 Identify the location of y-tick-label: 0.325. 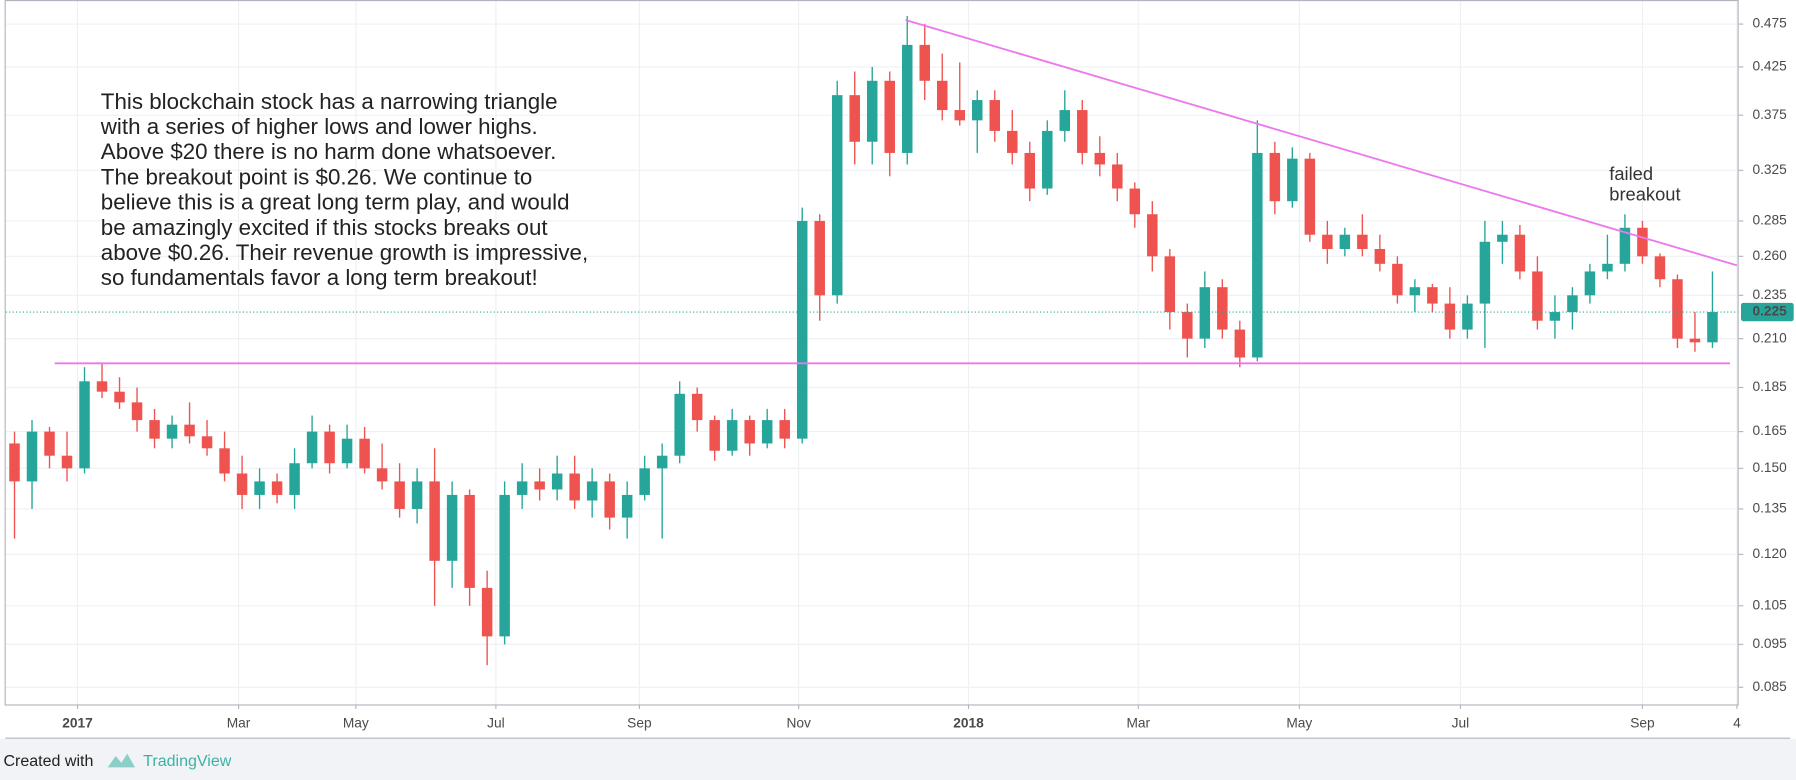
(1769, 169).